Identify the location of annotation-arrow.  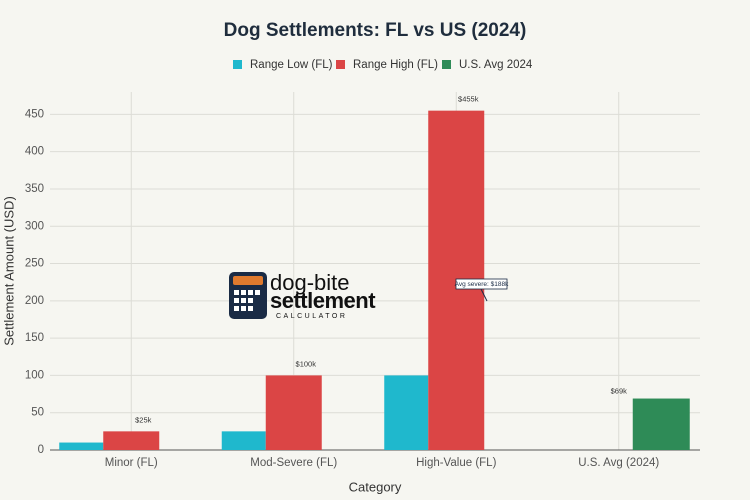
(484, 295).